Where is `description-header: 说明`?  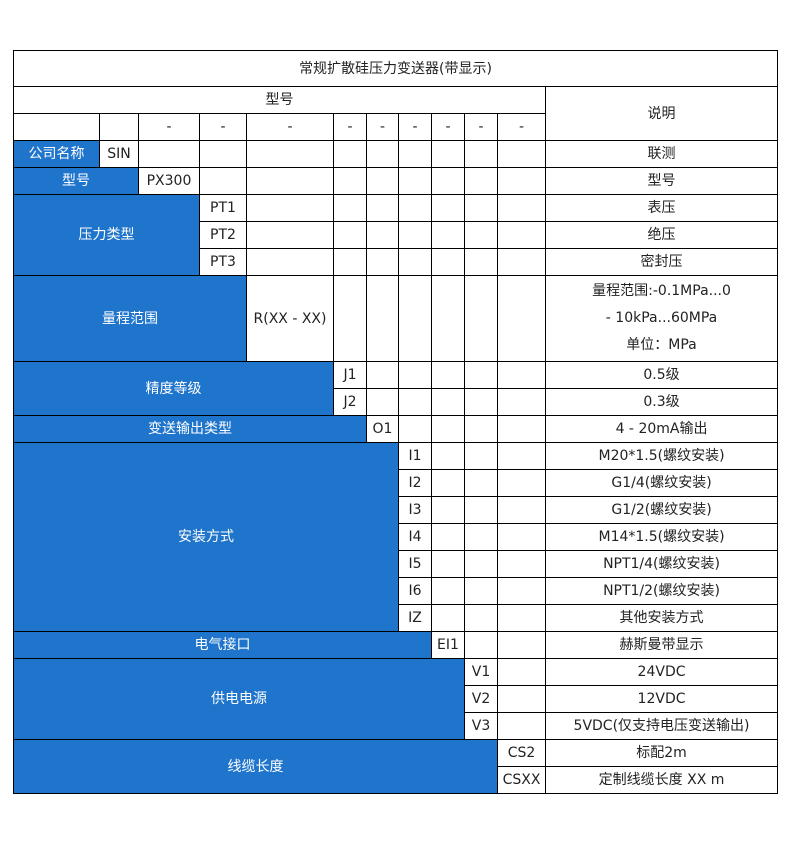
description-header: 说明 is located at coordinates (661, 113).